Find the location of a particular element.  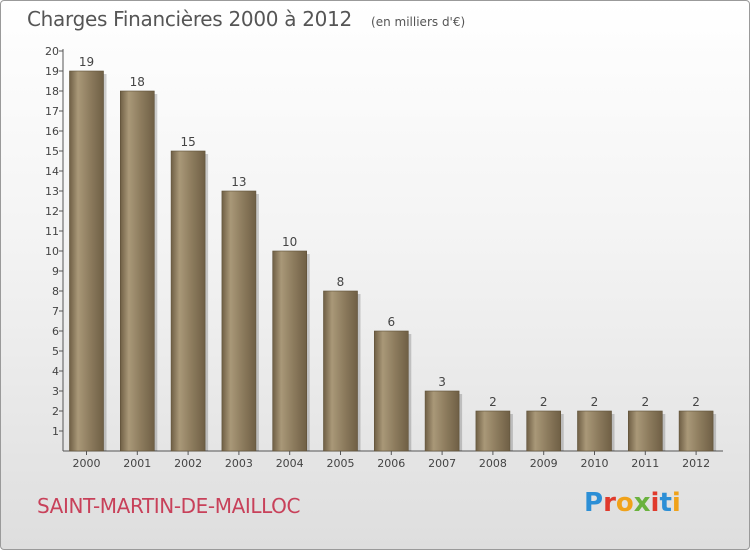

bar-value-label: 19 is located at coordinates (86, 62).